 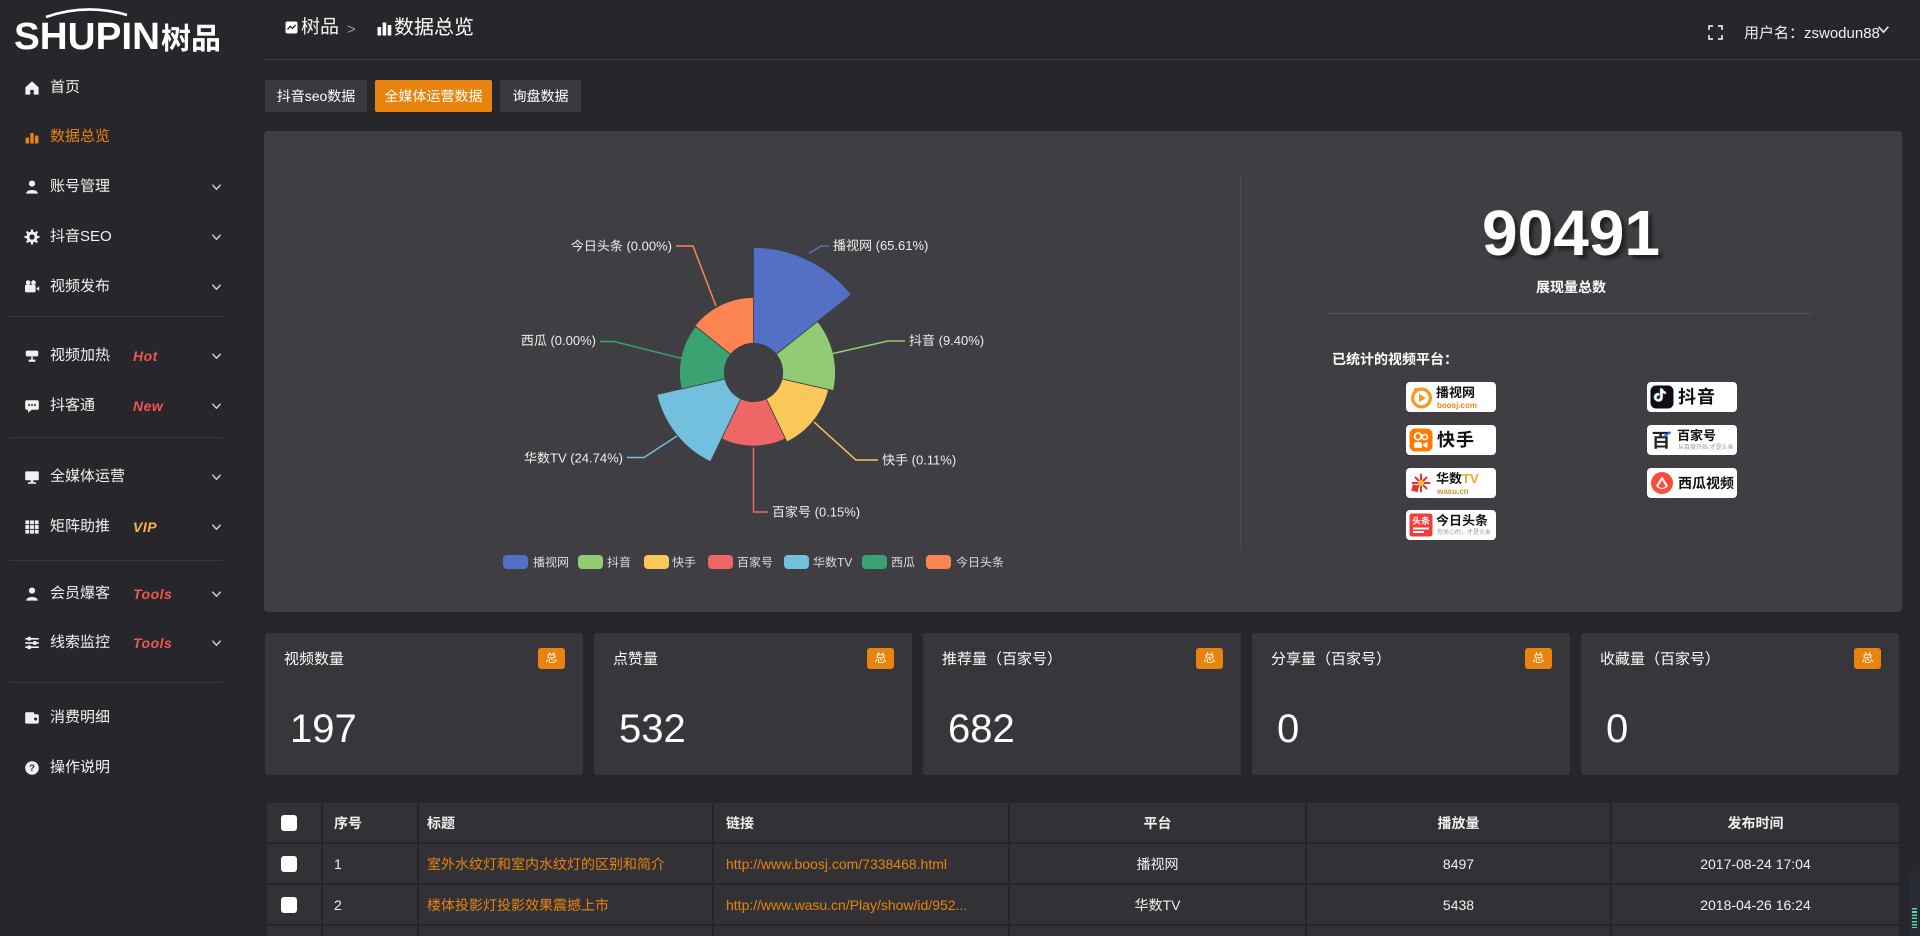 What do you see at coordinates (191, 36) in the screenshot?
I see `svg-text: 树品` at bounding box center [191, 36].